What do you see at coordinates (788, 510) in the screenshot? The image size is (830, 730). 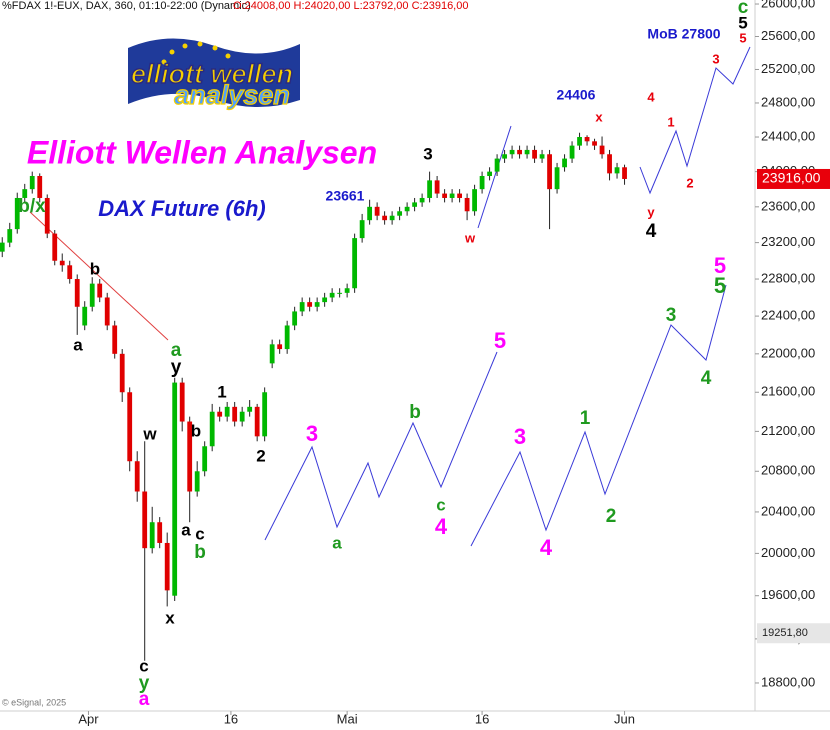 I see `y-tick-label: 20400,00` at bounding box center [788, 510].